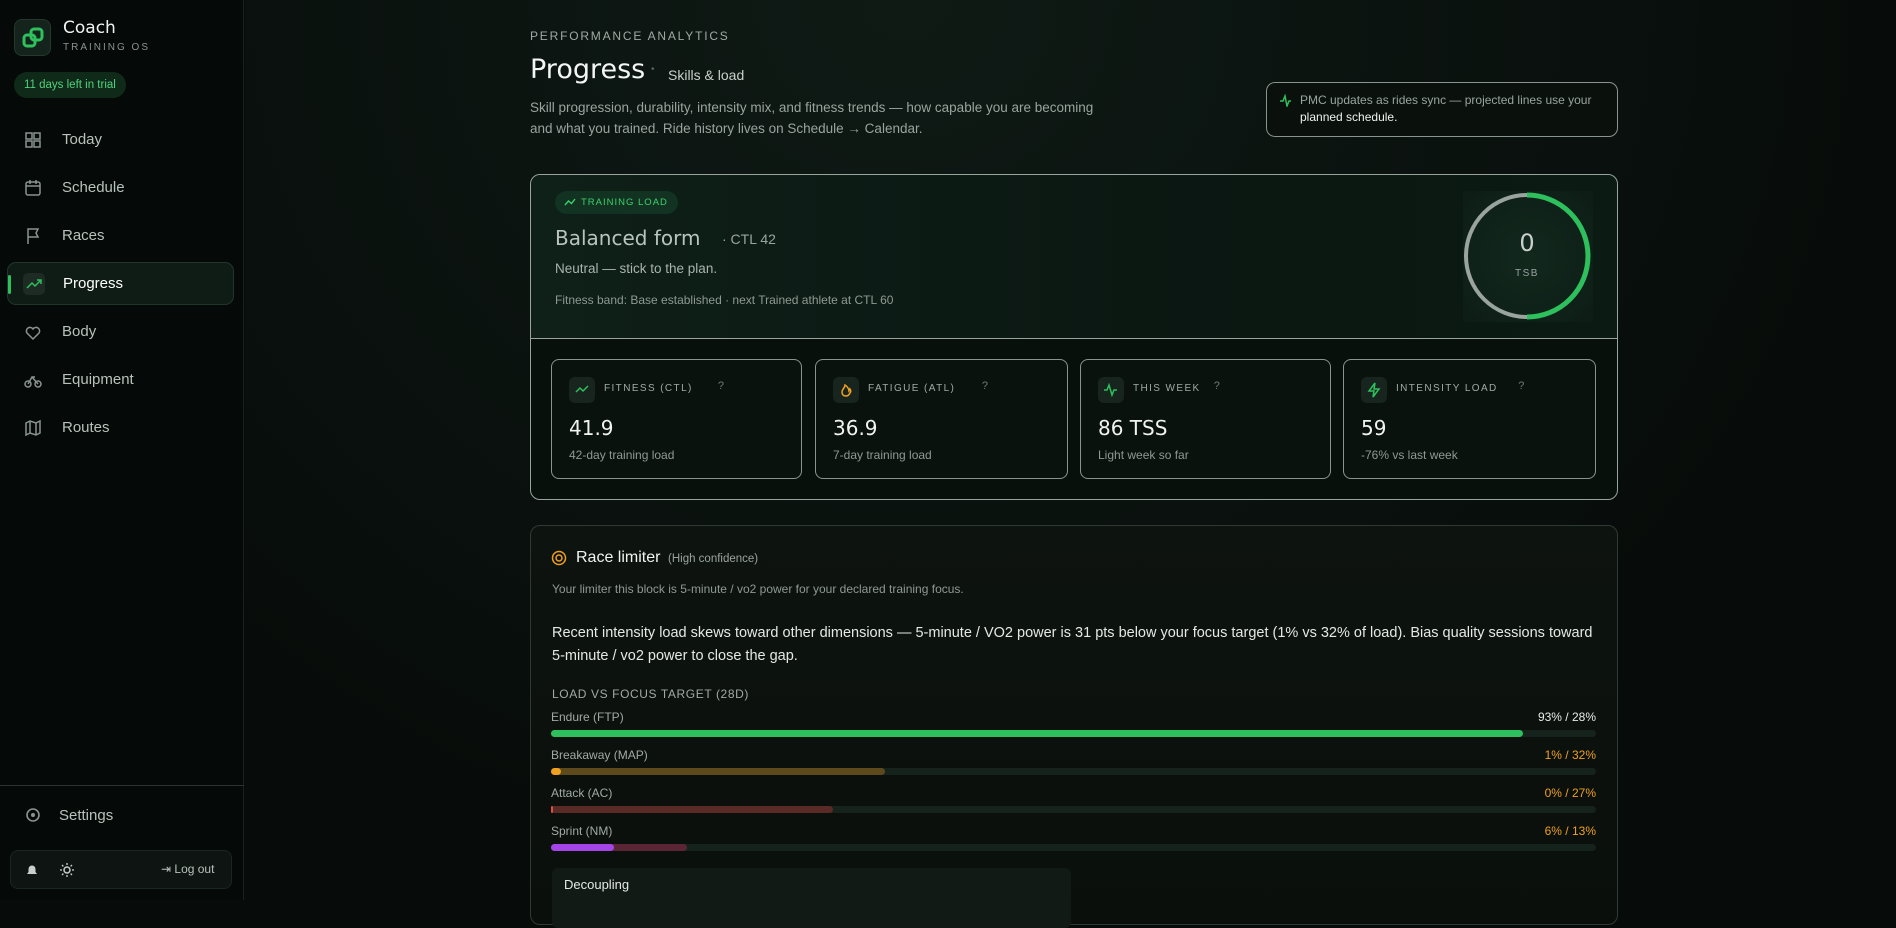  Describe the element at coordinates (941, 419) in the screenshot. I see `stat-card: FATIGUE (ATL)? 36.9 7-day training load` at that location.